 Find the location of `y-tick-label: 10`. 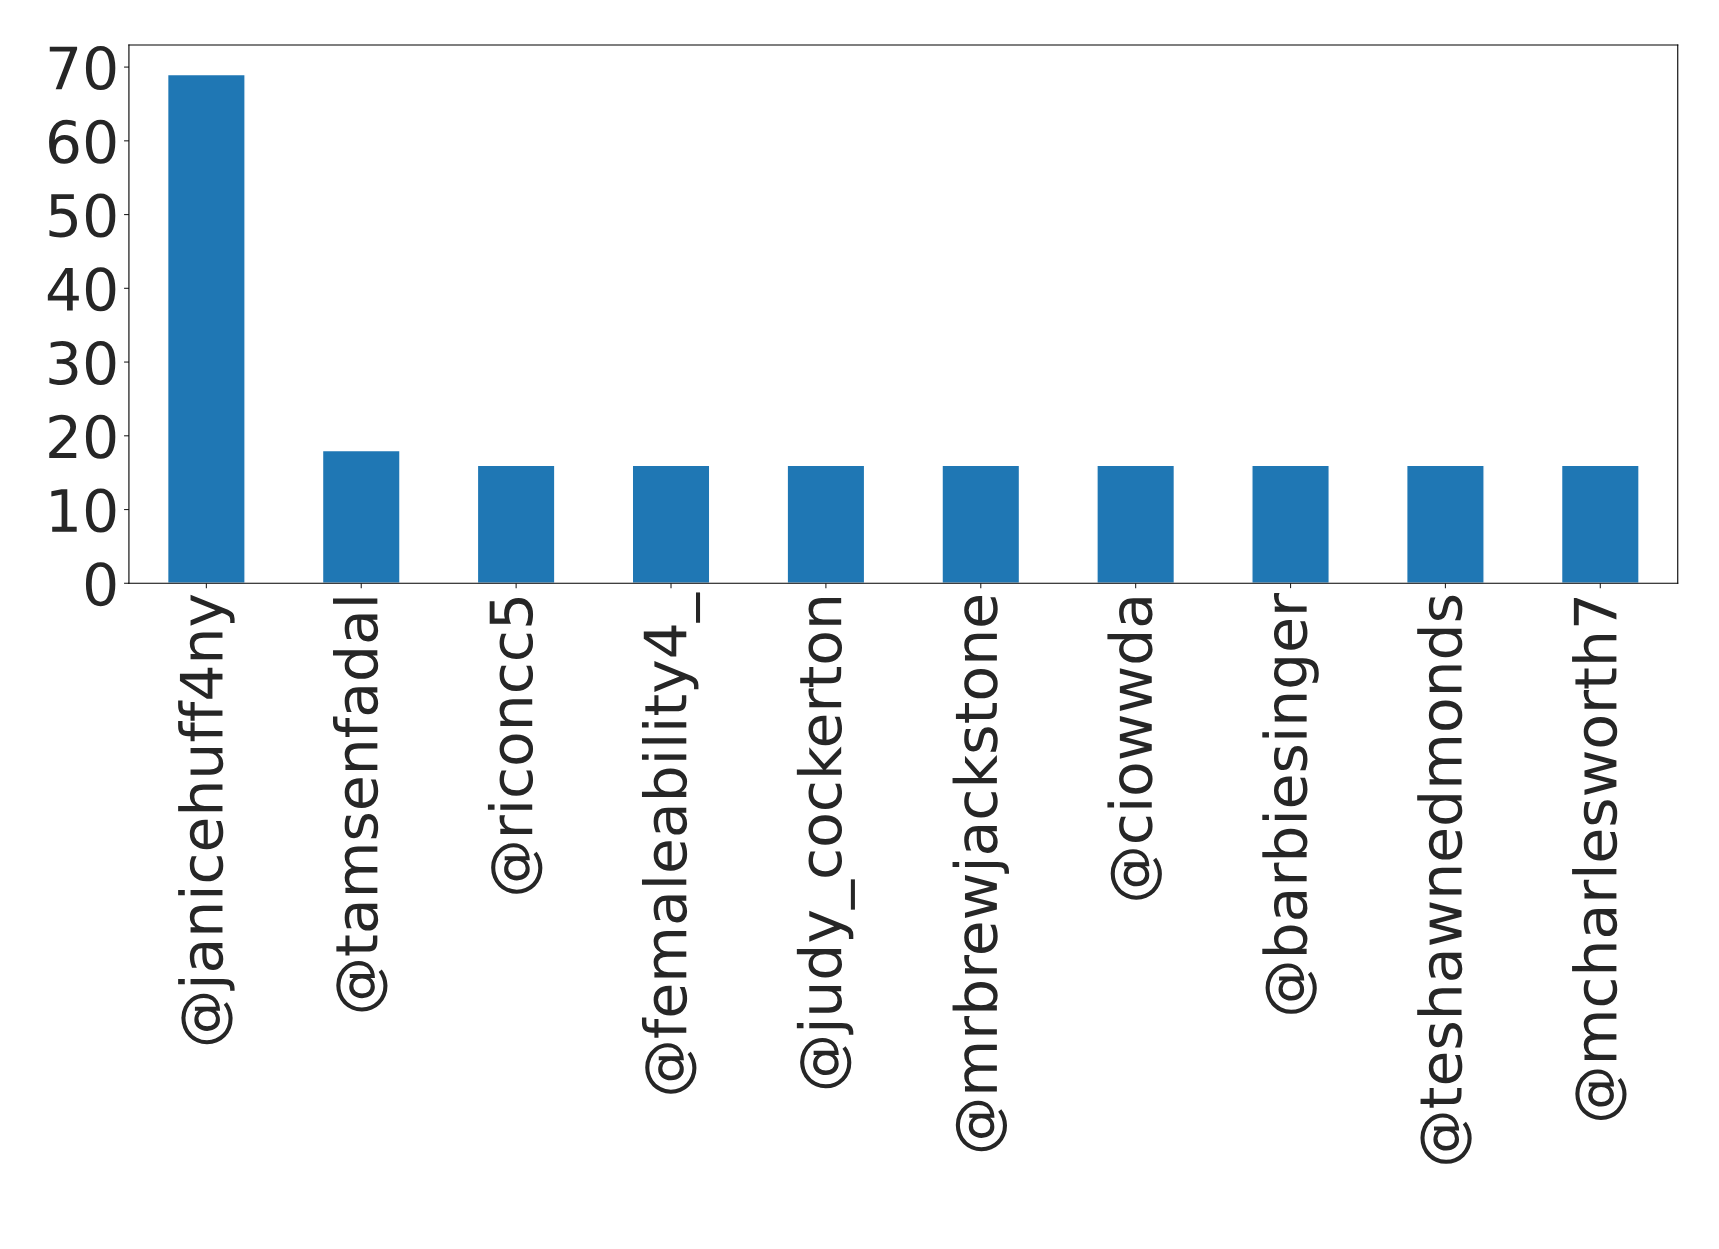

y-tick-label: 10 is located at coordinates (83, 510).